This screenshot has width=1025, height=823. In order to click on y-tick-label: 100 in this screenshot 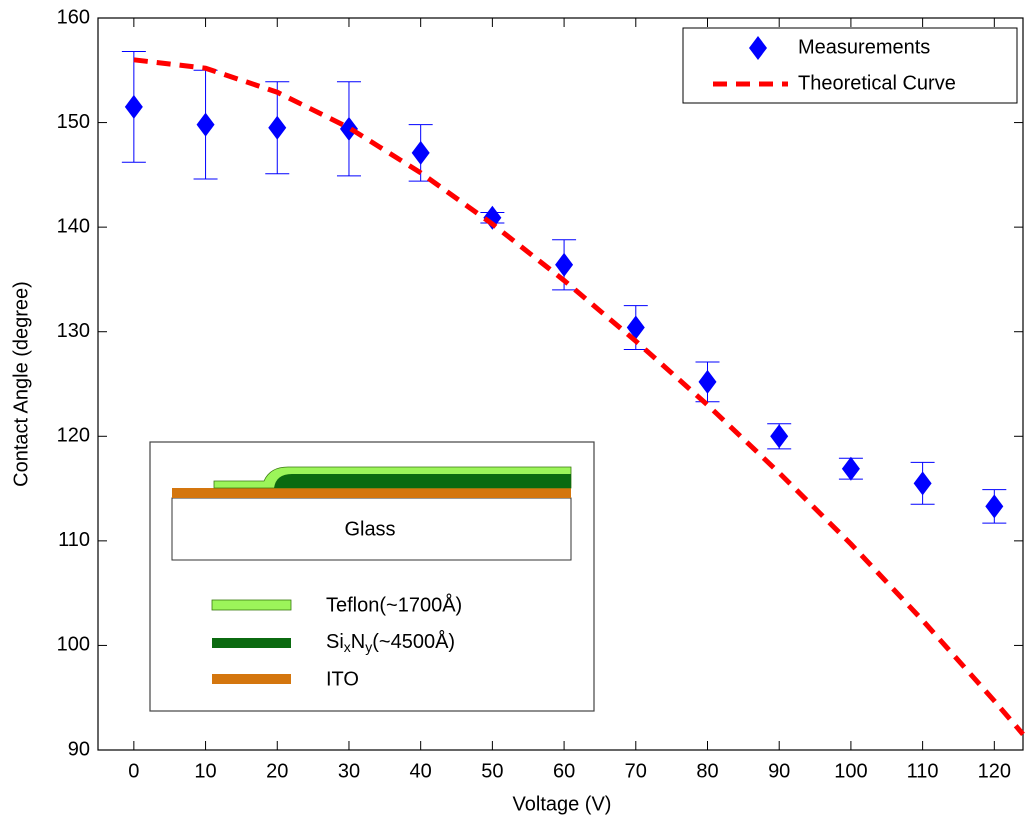, I will do `click(73, 645)`.